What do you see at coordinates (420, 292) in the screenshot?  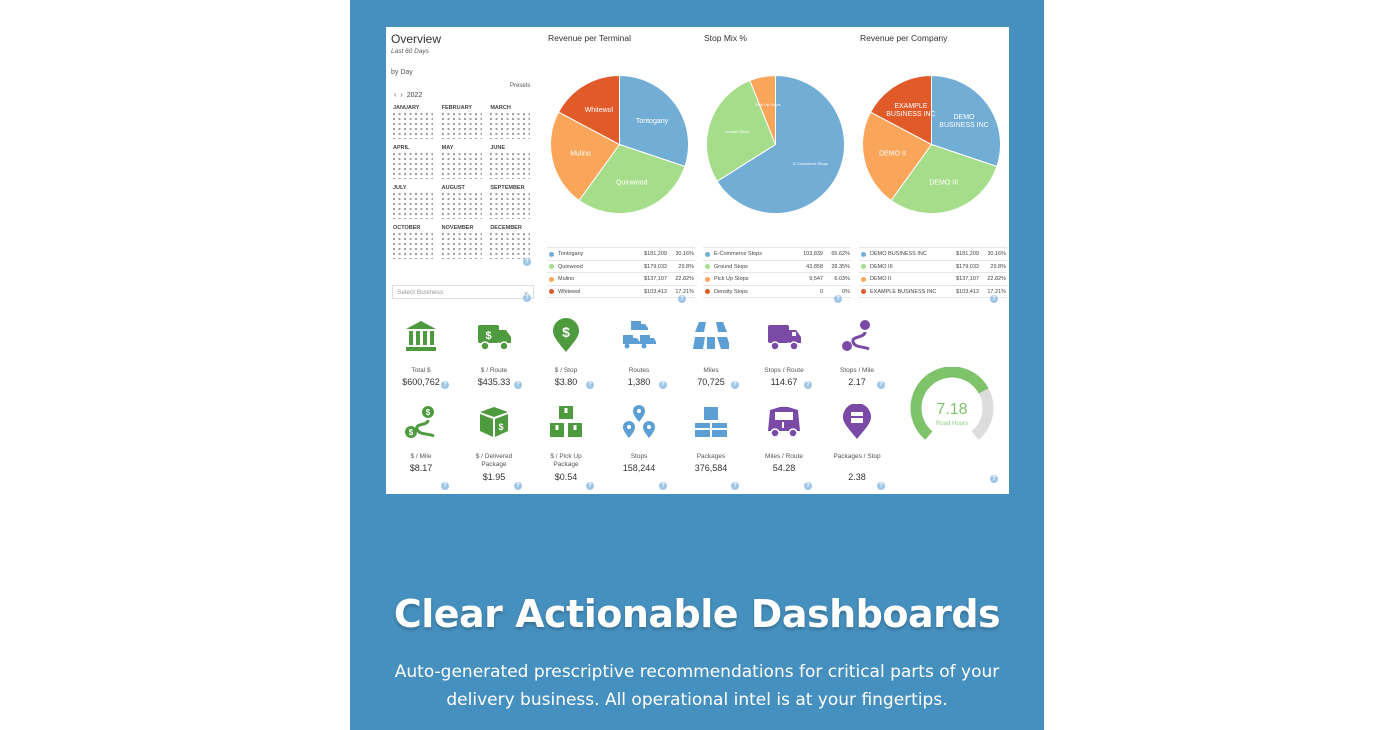 I see `business-select-placeholder: Select Business` at bounding box center [420, 292].